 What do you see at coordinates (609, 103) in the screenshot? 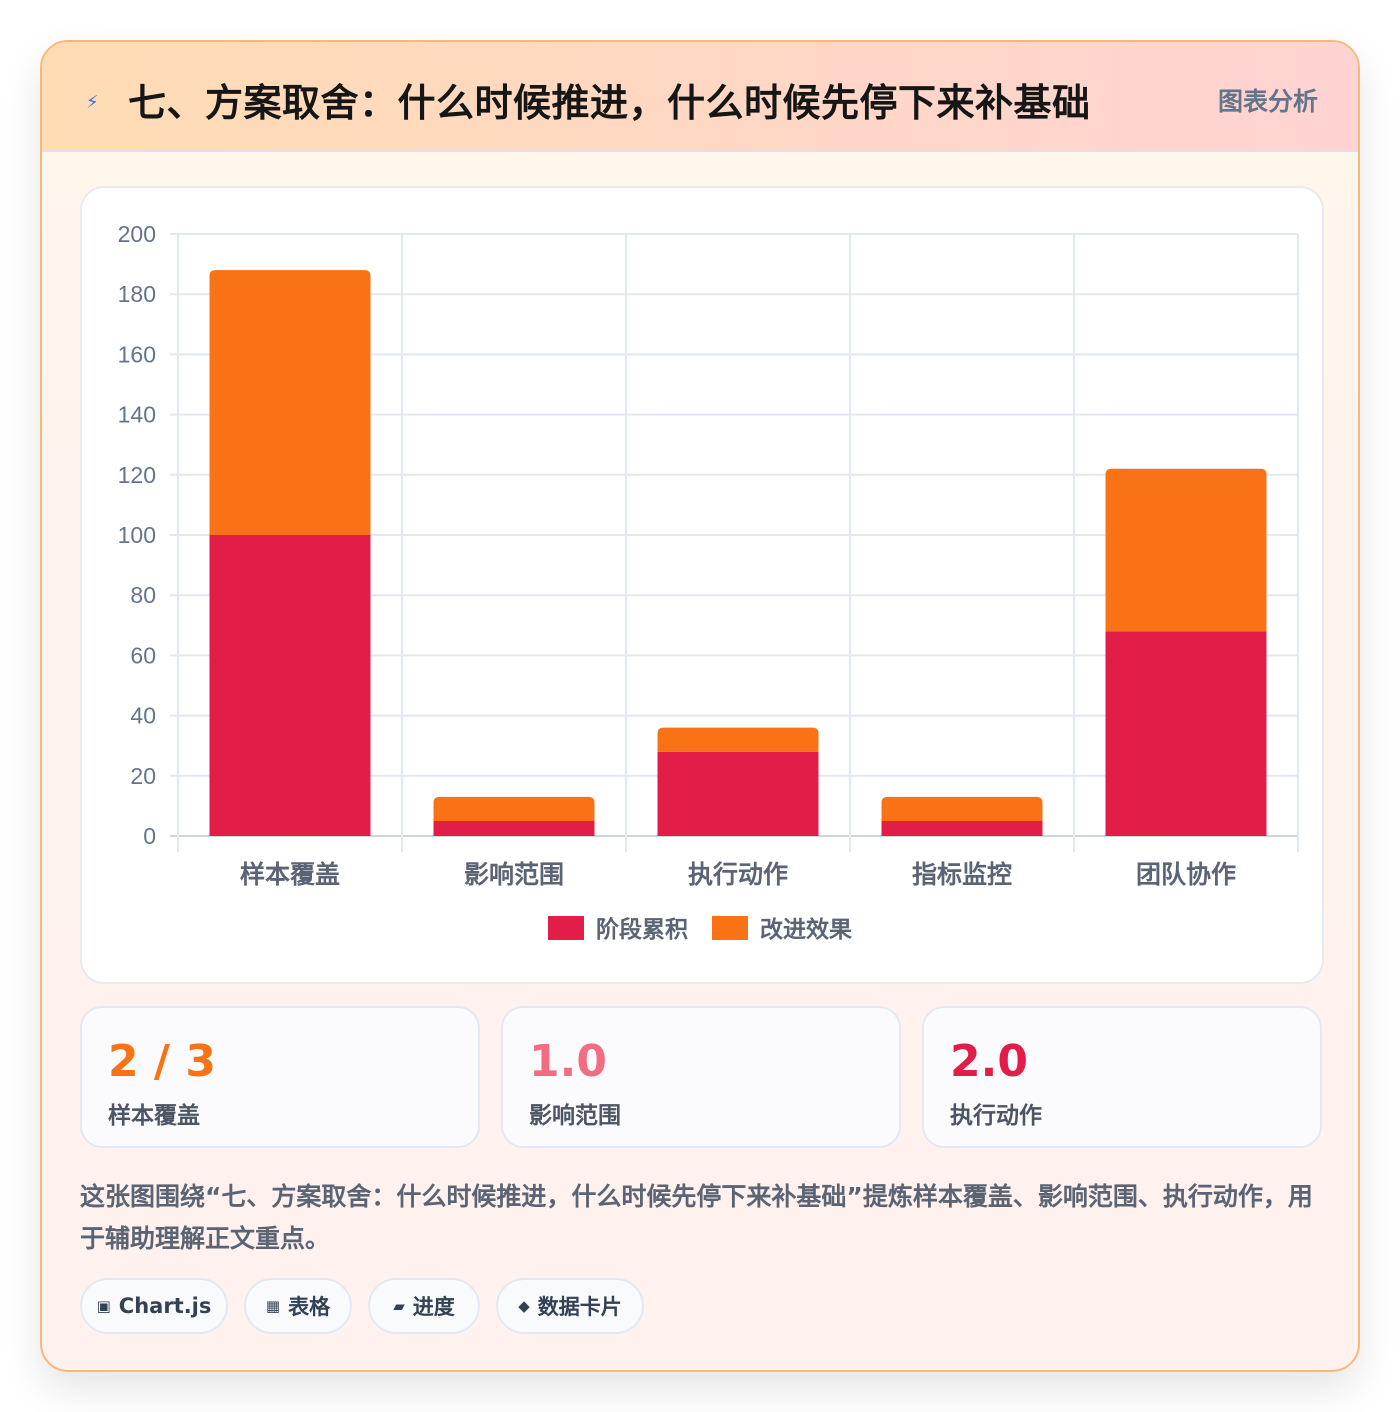
I see `page-title: 七、方案取舍：什么时候推进，什么时候先停下来补基础` at bounding box center [609, 103].